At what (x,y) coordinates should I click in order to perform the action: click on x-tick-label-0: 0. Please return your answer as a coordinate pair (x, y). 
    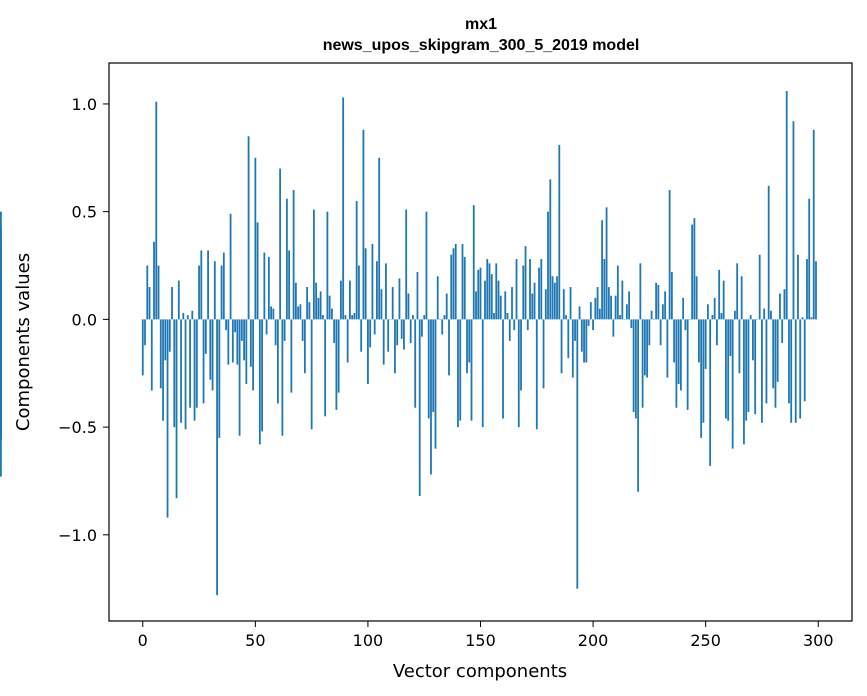
    Looking at the image, I should click on (143, 640).